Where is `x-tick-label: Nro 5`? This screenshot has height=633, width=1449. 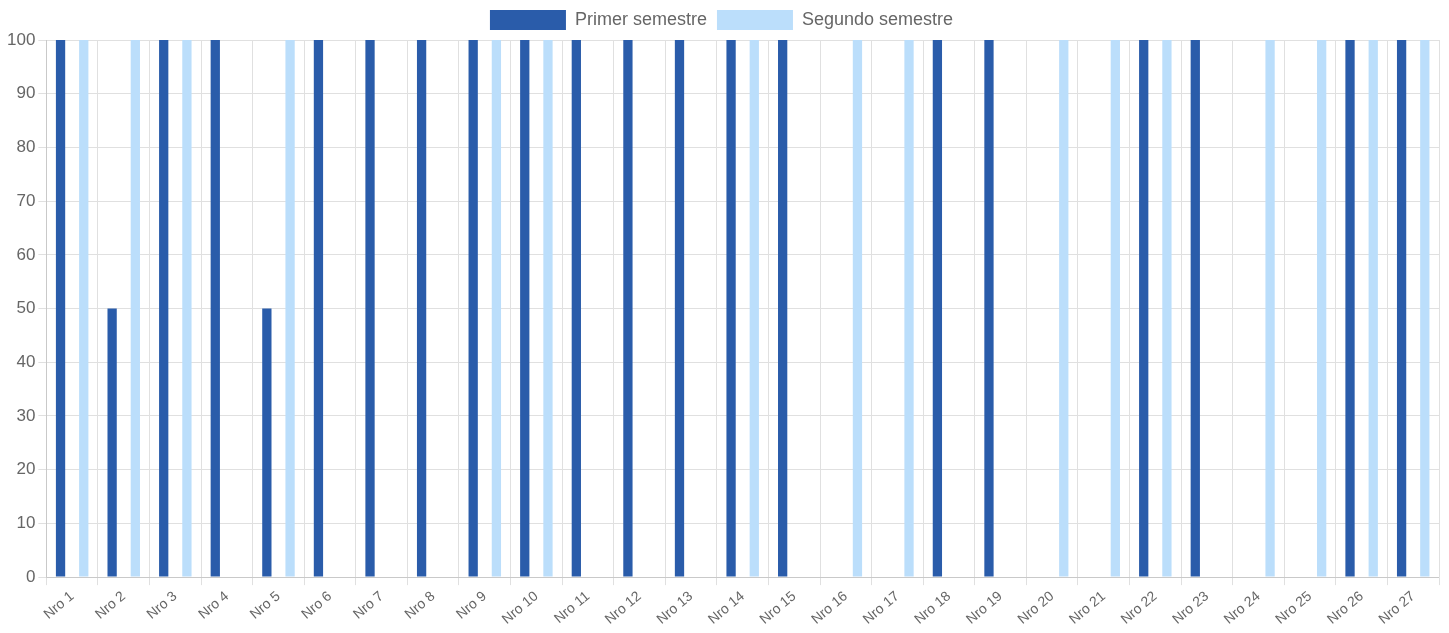
x-tick-label: Nro 5 is located at coordinates (265, 604).